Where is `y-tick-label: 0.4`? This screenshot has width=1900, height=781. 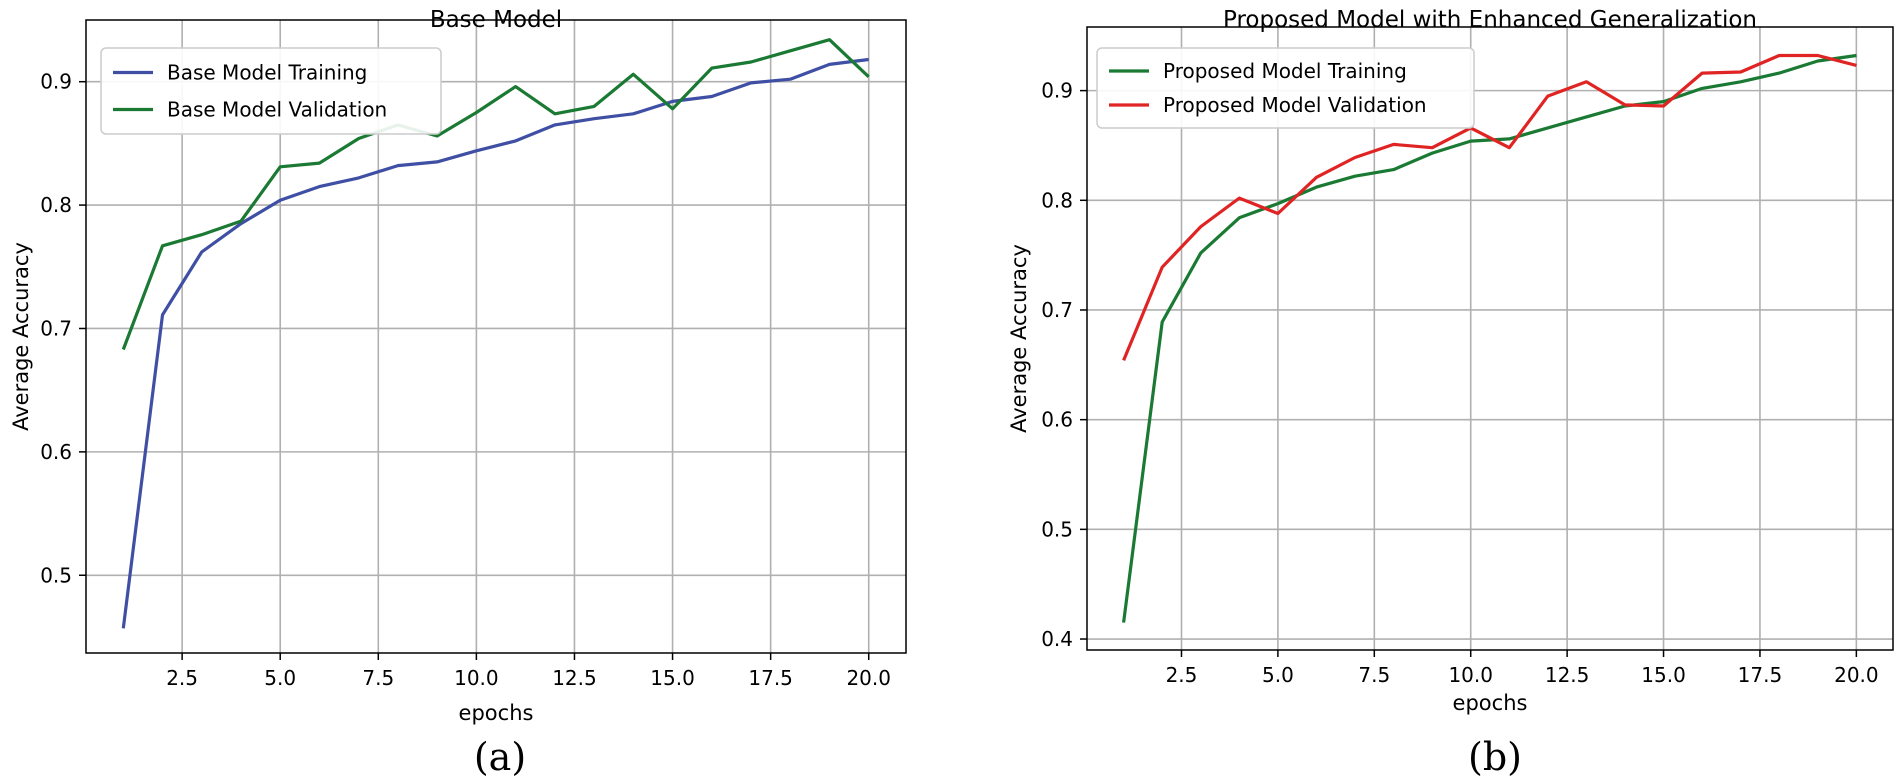 y-tick-label: 0.4 is located at coordinates (1057, 639).